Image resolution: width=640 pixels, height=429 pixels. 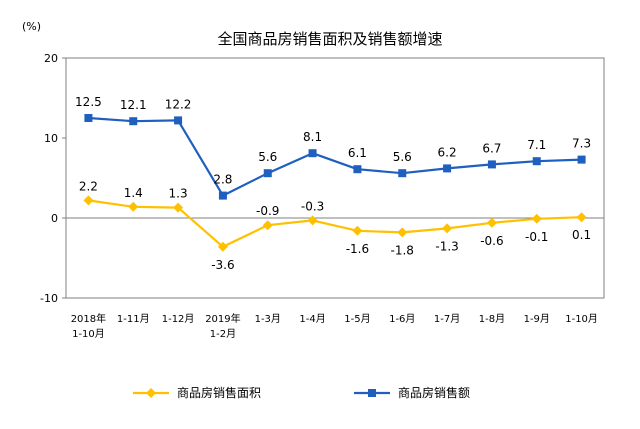 I want to click on data-label: 8.1, so click(x=312, y=137).